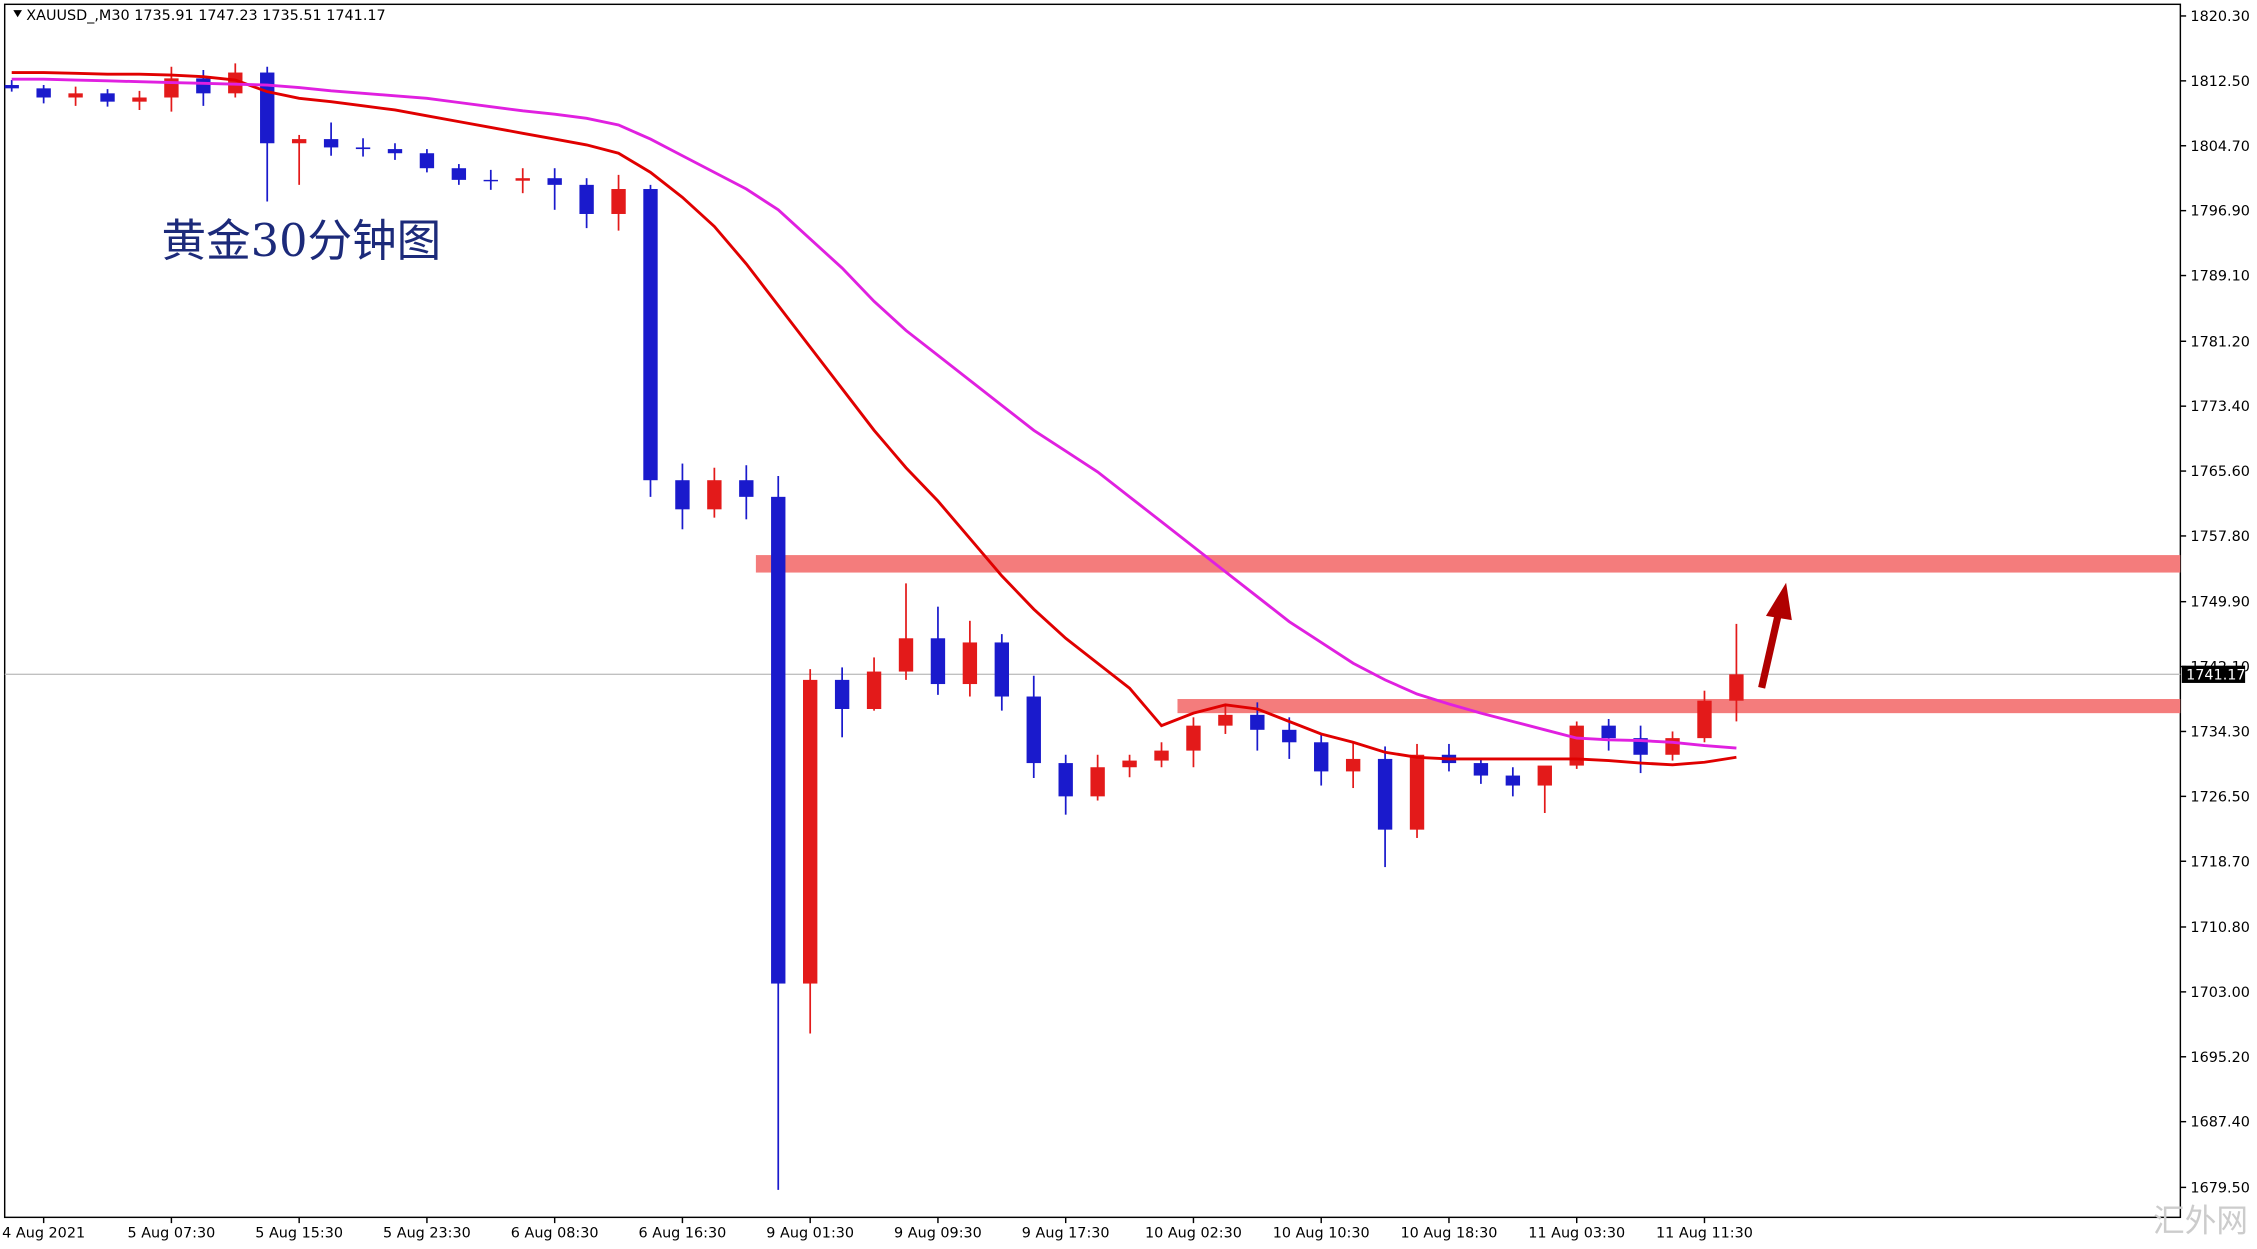 The width and height of the screenshot is (2257, 1249). I want to click on x-tick-label: 4 Aug 2021, so click(43, 1233).